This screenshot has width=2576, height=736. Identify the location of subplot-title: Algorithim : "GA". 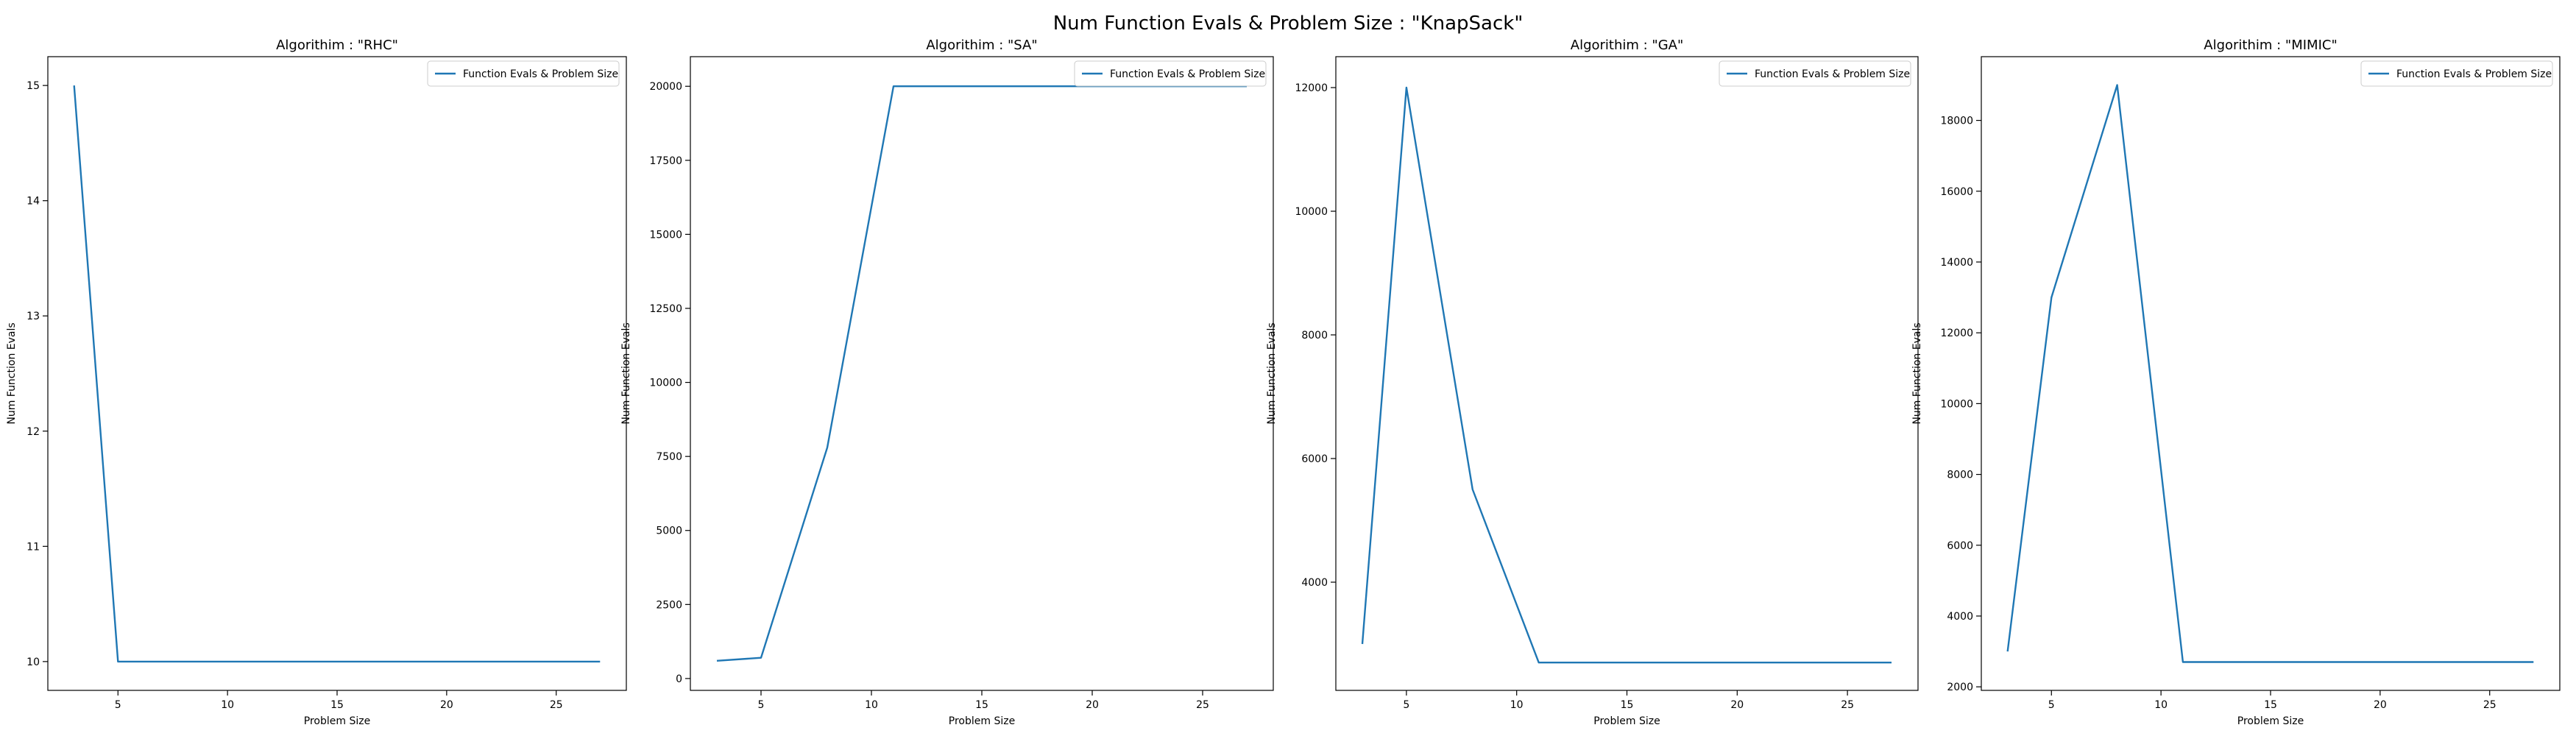
(1627, 45).